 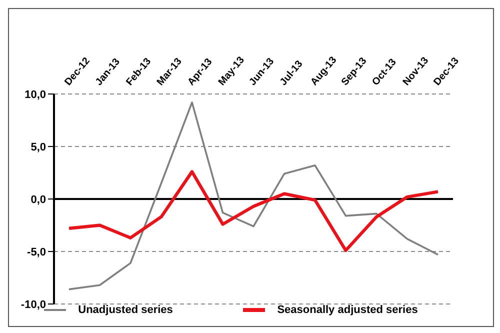 What do you see at coordinates (35, 94) in the screenshot?
I see `y-tick-label: 10,0` at bounding box center [35, 94].